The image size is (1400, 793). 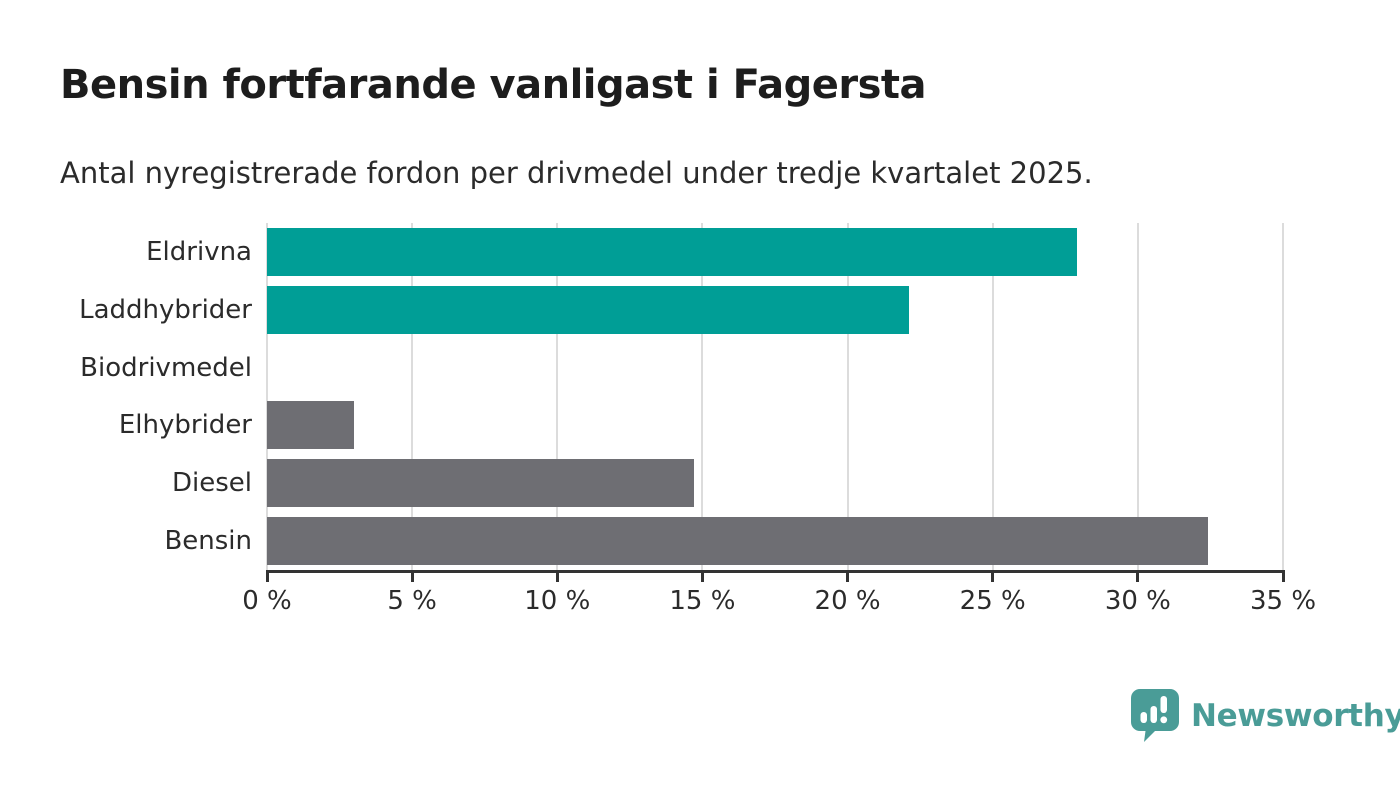 I want to click on logo-exclamation-dot, so click(x=1164, y=720).